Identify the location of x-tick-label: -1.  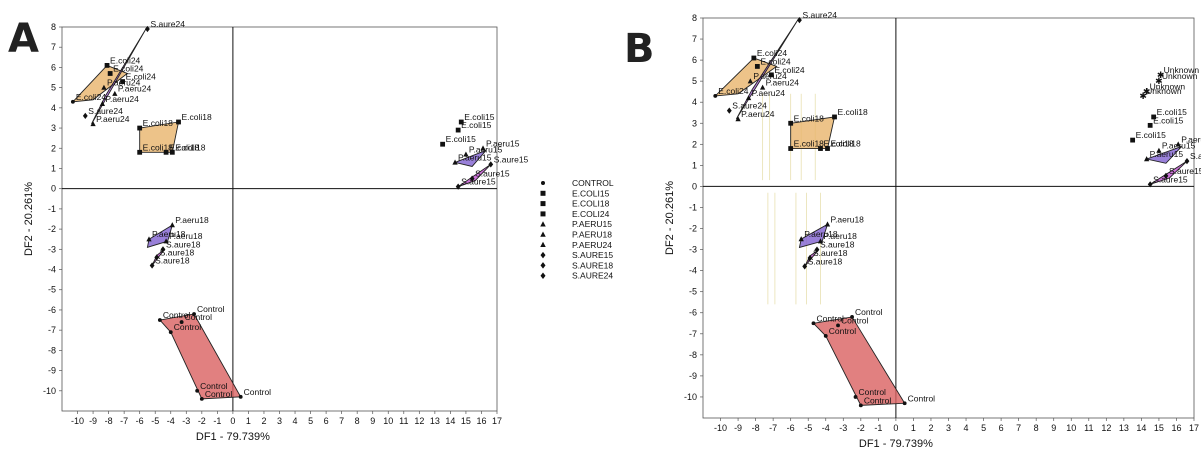
(878, 428).